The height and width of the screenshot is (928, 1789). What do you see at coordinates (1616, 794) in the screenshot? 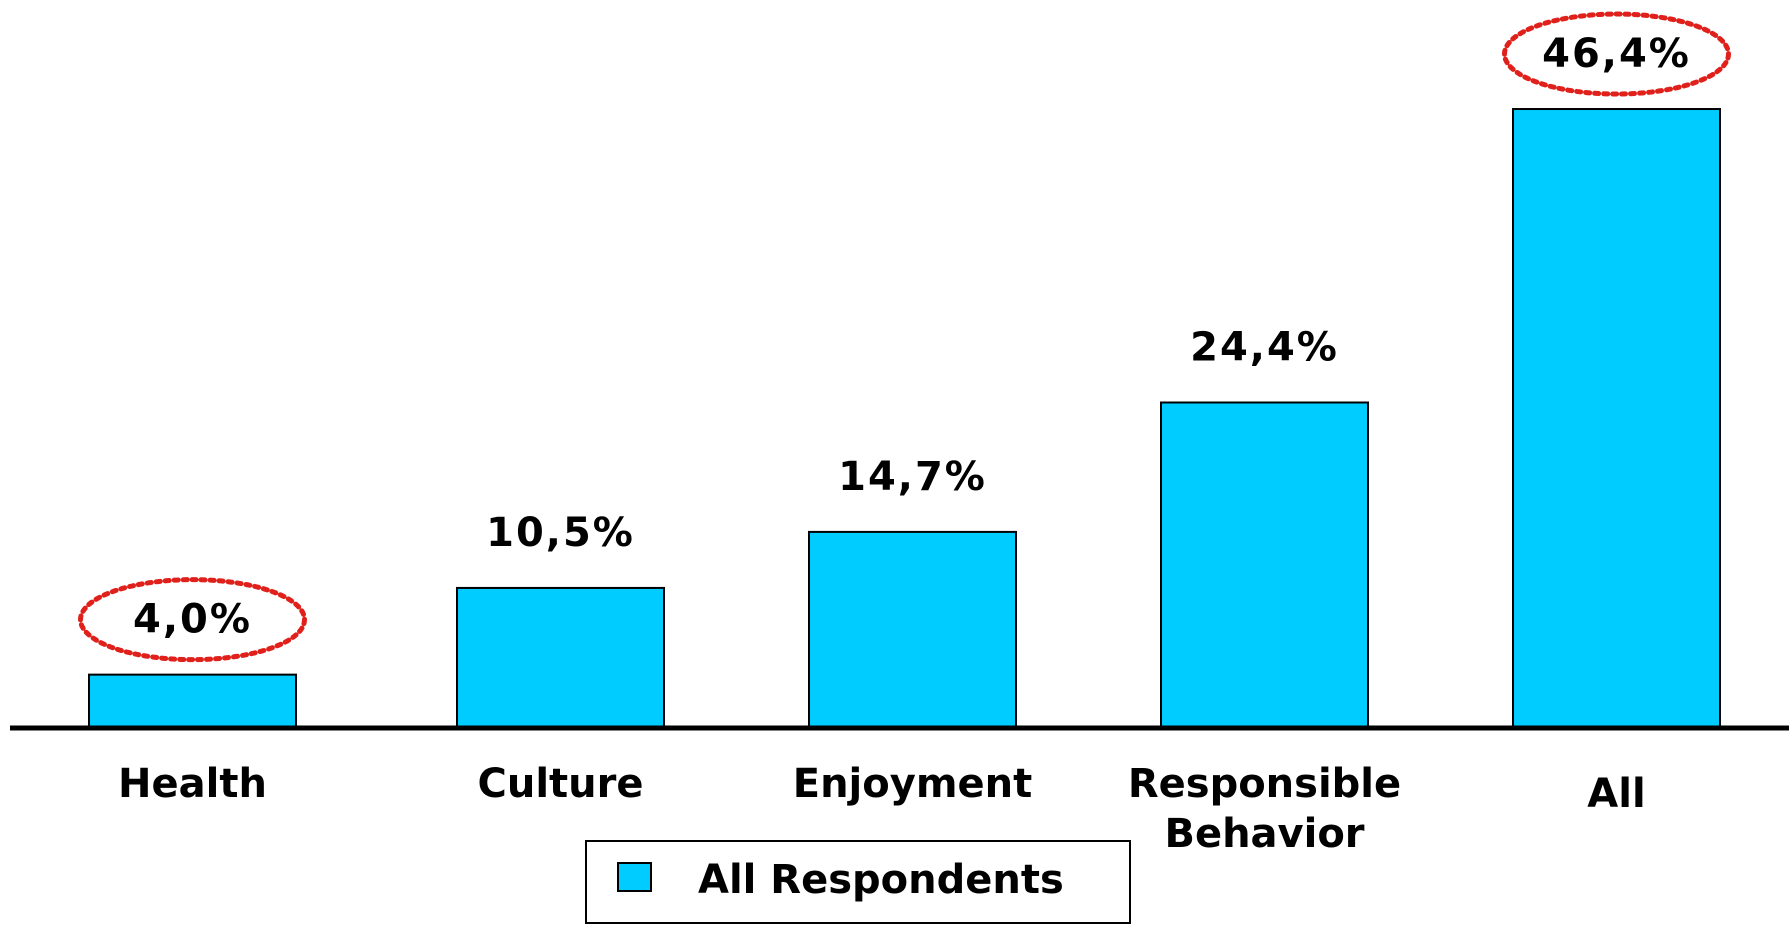
I see `category-label-4: All` at bounding box center [1616, 794].